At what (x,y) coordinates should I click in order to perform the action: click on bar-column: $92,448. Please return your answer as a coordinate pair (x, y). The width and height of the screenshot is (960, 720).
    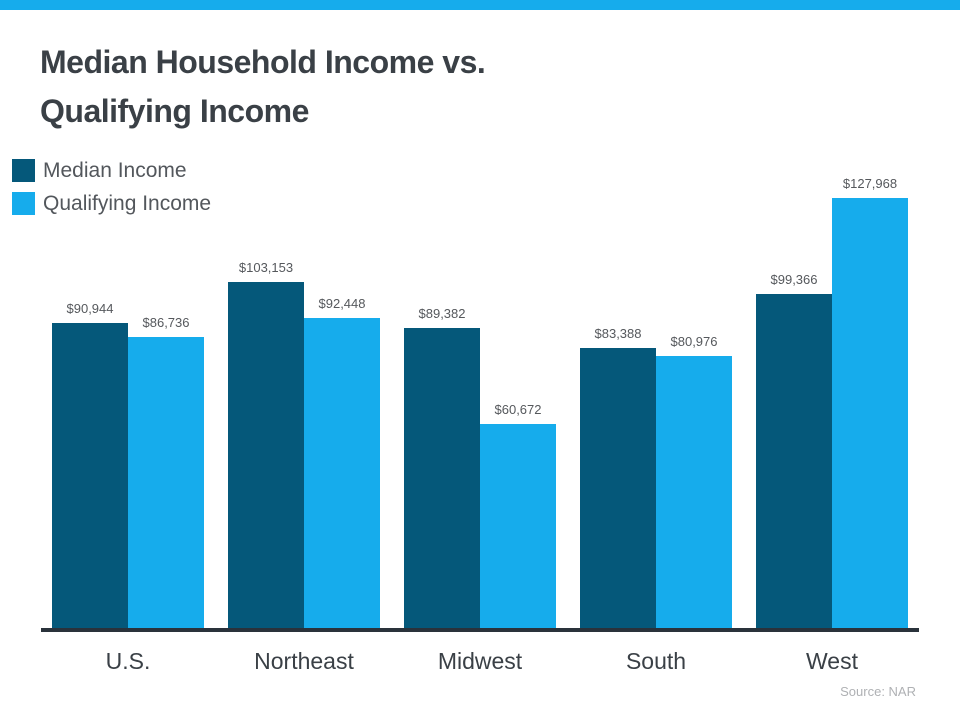
    Looking at the image, I should click on (342, 462).